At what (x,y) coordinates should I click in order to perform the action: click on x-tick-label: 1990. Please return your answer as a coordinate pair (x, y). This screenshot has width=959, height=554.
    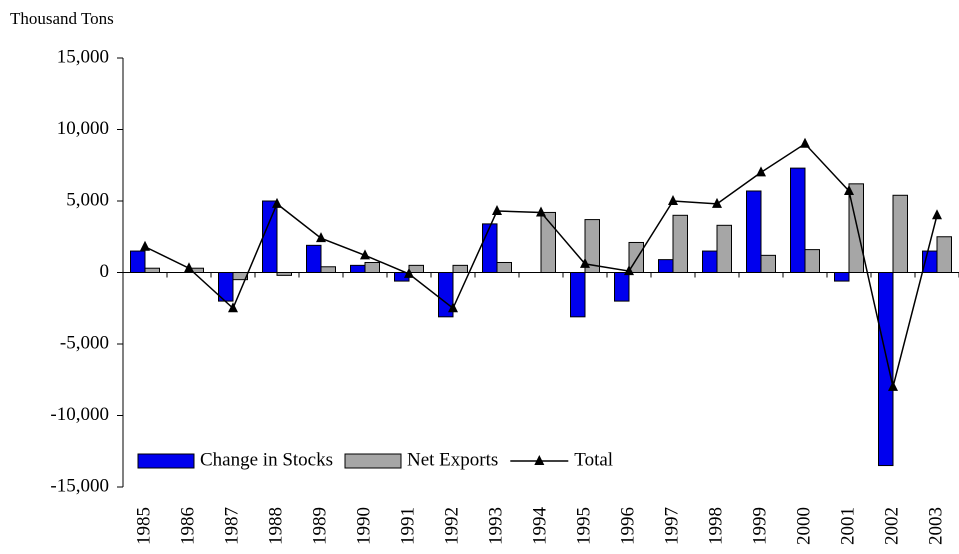
    Looking at the image, I should click on (363, 526).